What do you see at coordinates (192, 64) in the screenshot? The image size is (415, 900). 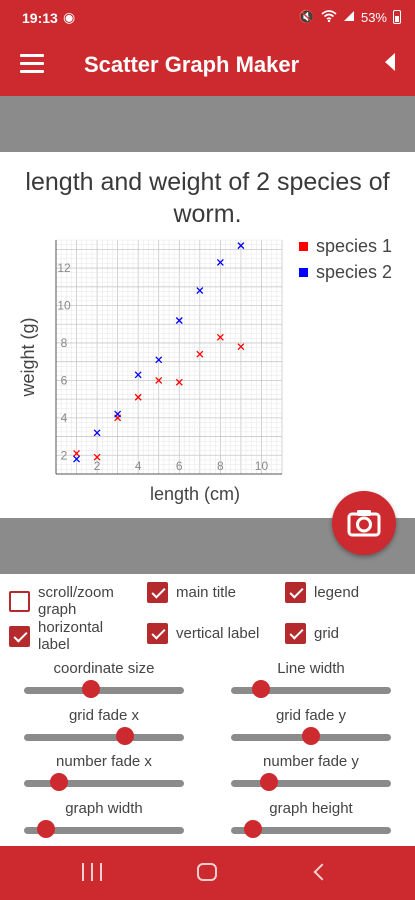 I see `app-title: Scatter Graph Maker` at bounding box center [192, 64].